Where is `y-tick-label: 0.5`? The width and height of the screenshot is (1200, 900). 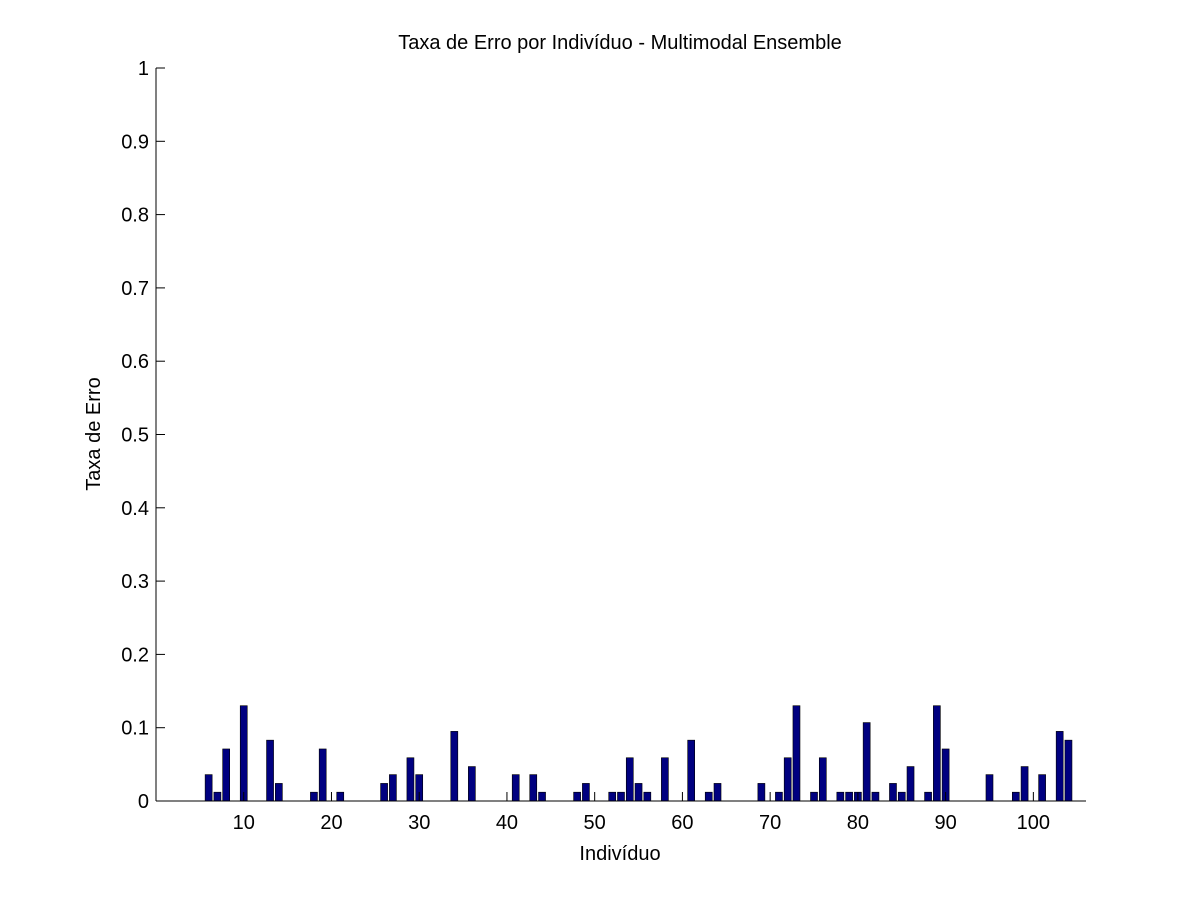 y-tick-label: 0.5 is located at coordinates (135, 436).